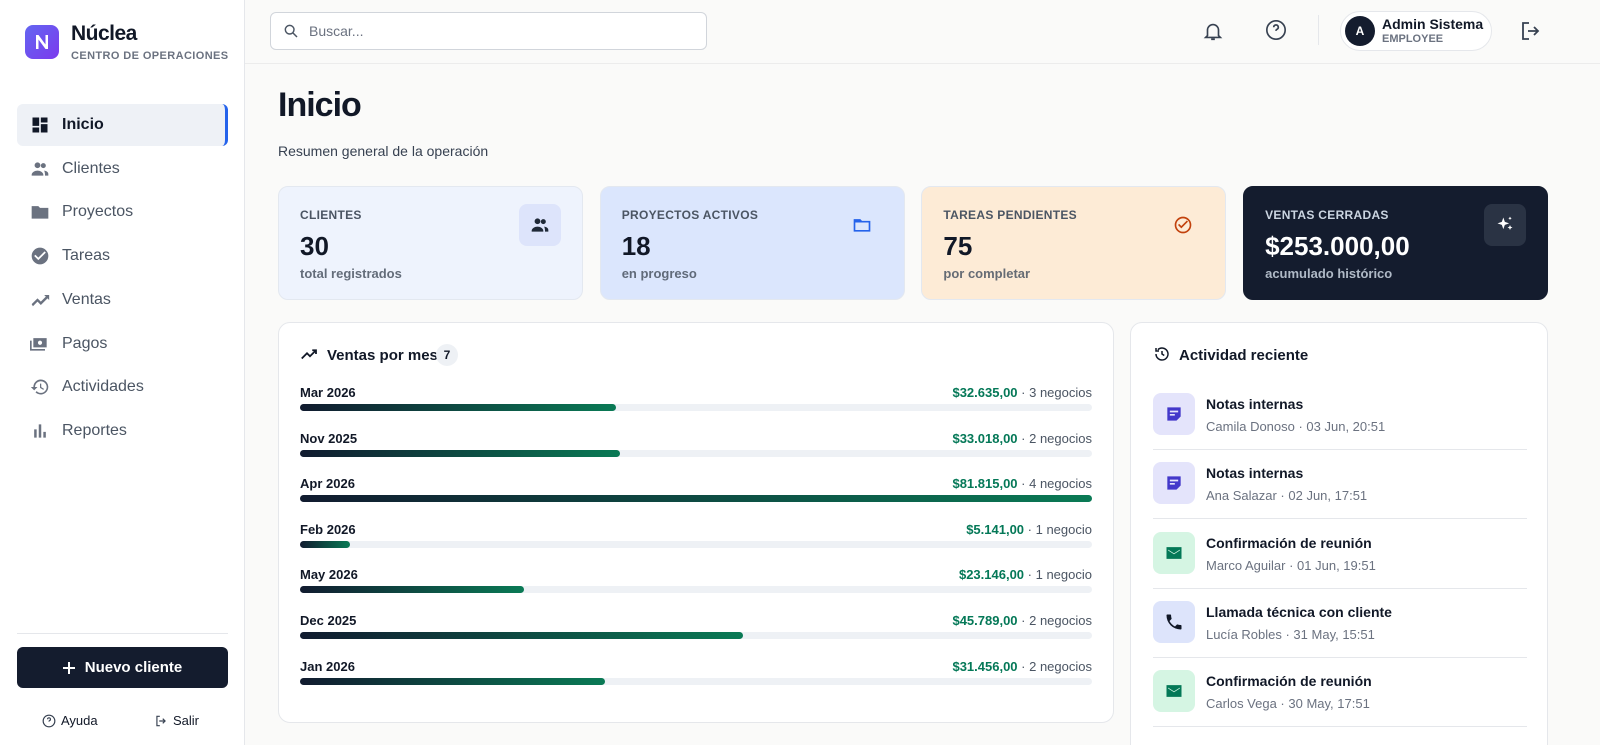  What do you see at coordinates (186, 720) in the screenshot?
I see `exit-label: Salir` at bounding box center [186, 720].